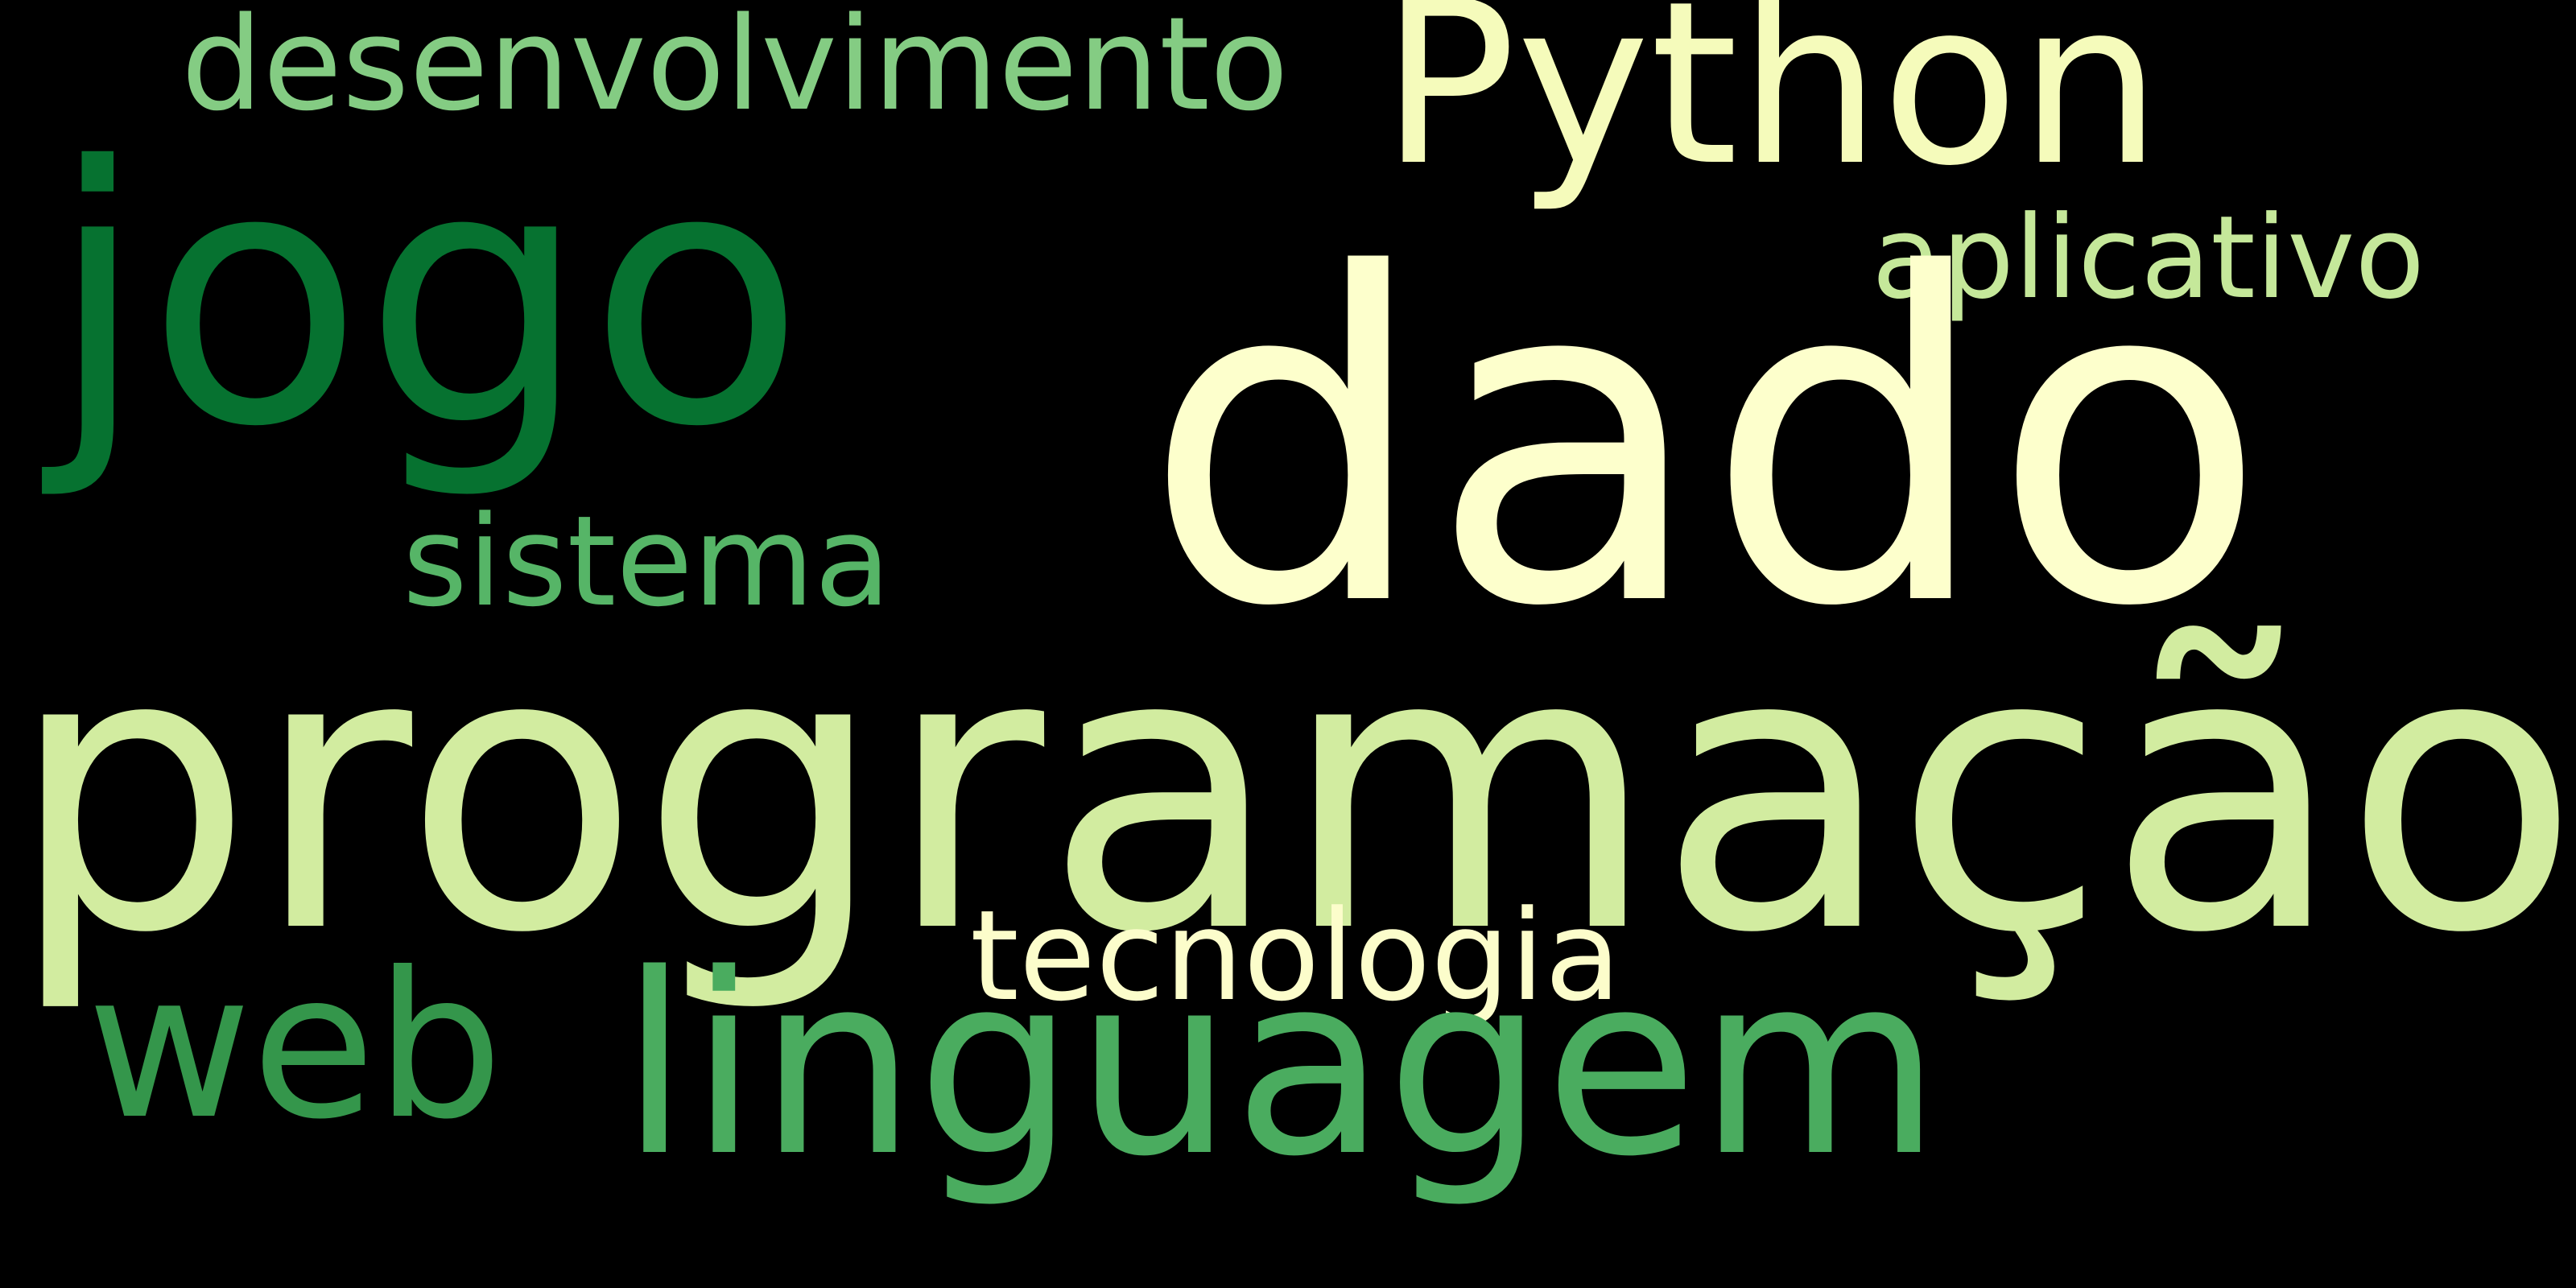 The width and height of the screenshot is (2576, 1288). I want to click on word-python: Python, so click(1771, 108).